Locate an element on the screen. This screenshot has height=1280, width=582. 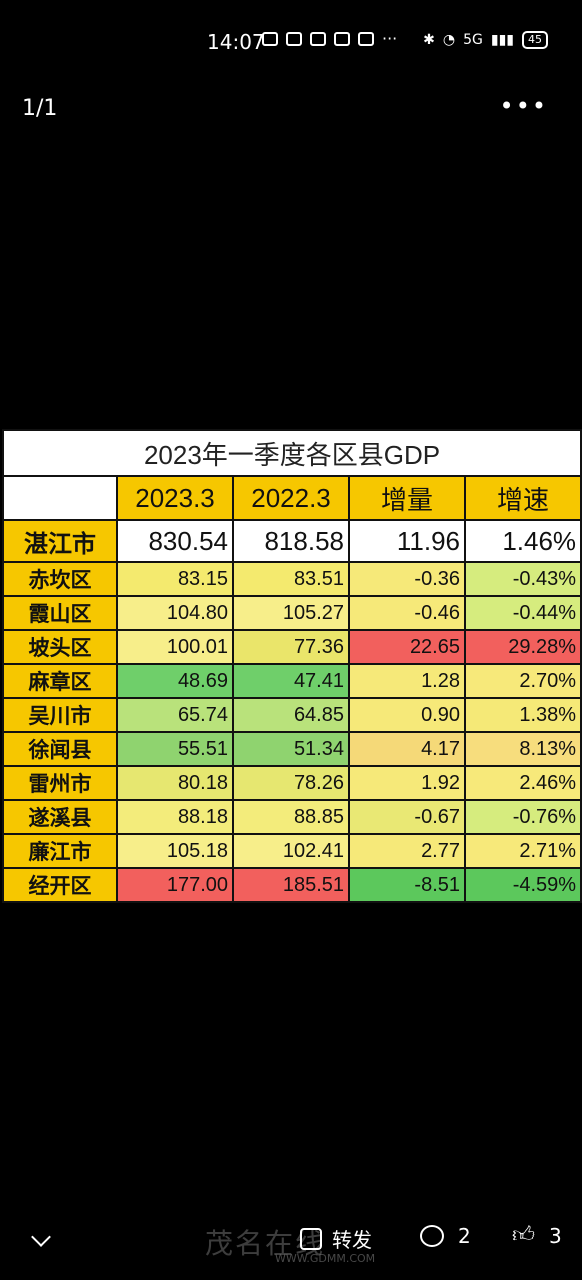
value-cell-rate: -0.76% is located at coordinates (522, 817).